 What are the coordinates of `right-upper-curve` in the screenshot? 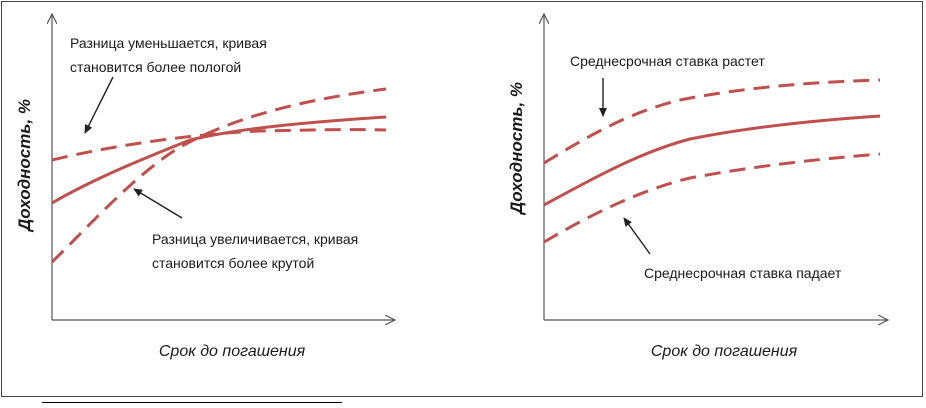 It's located at (712, 121).